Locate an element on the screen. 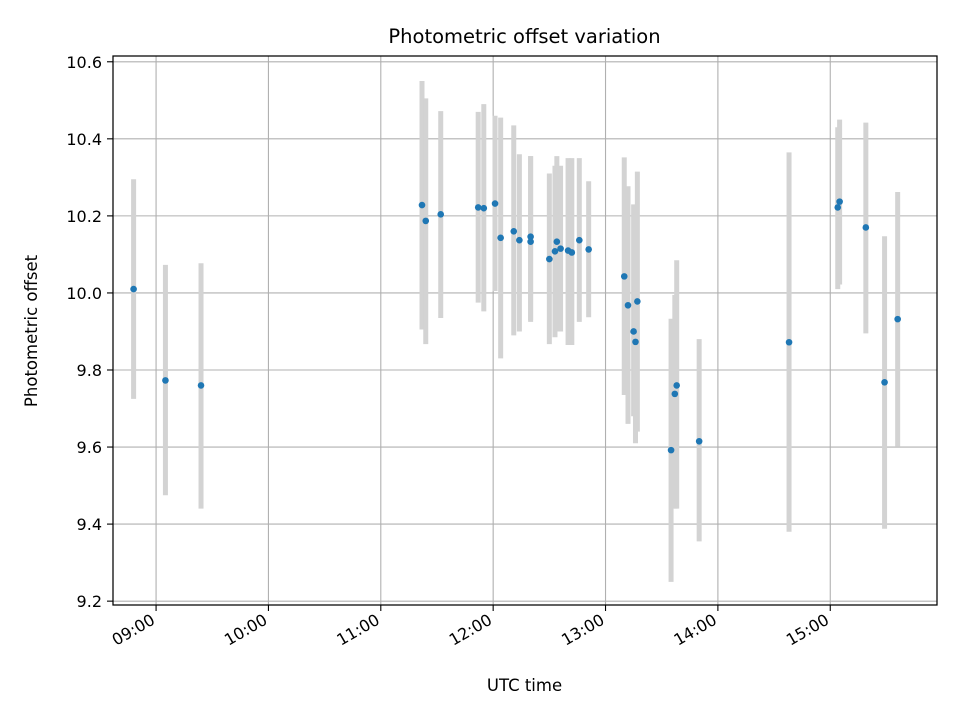 This screenshot has width=960, height=720. y-tick-label: 10.2 is located at coordinates (84, 216).